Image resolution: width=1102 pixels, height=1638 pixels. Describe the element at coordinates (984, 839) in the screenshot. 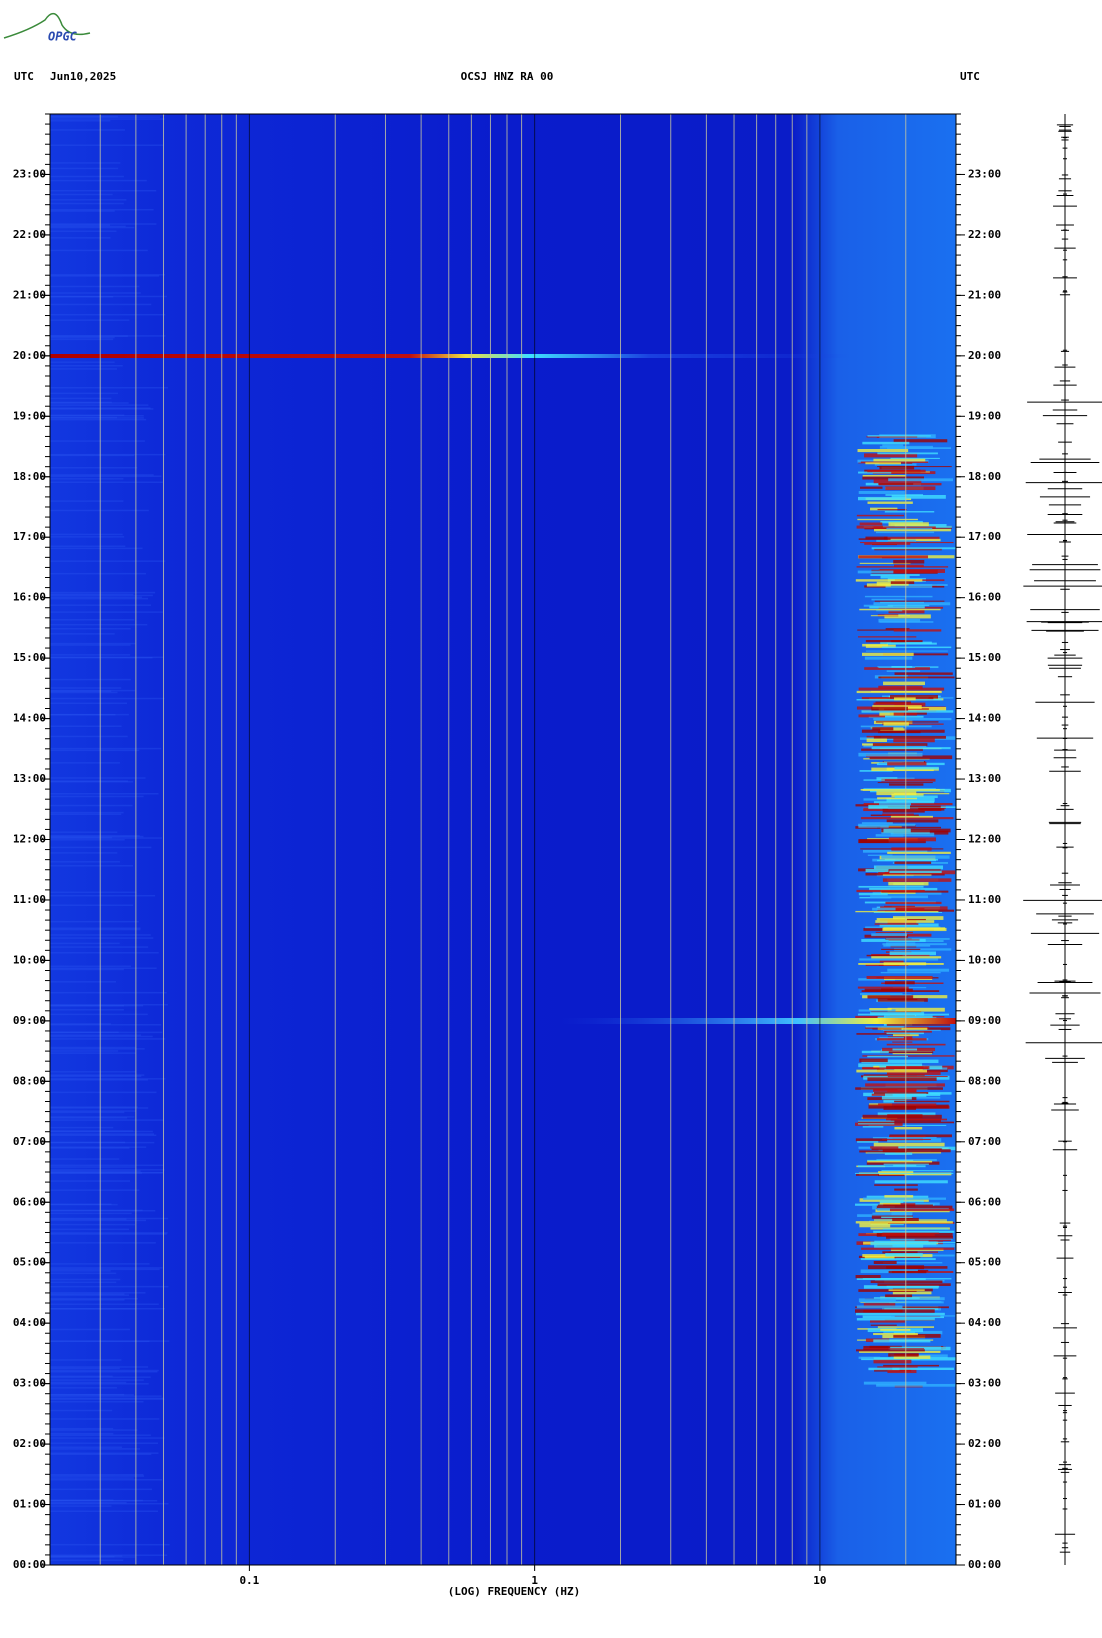

I see `y-tick-label: 12:00` at that location.